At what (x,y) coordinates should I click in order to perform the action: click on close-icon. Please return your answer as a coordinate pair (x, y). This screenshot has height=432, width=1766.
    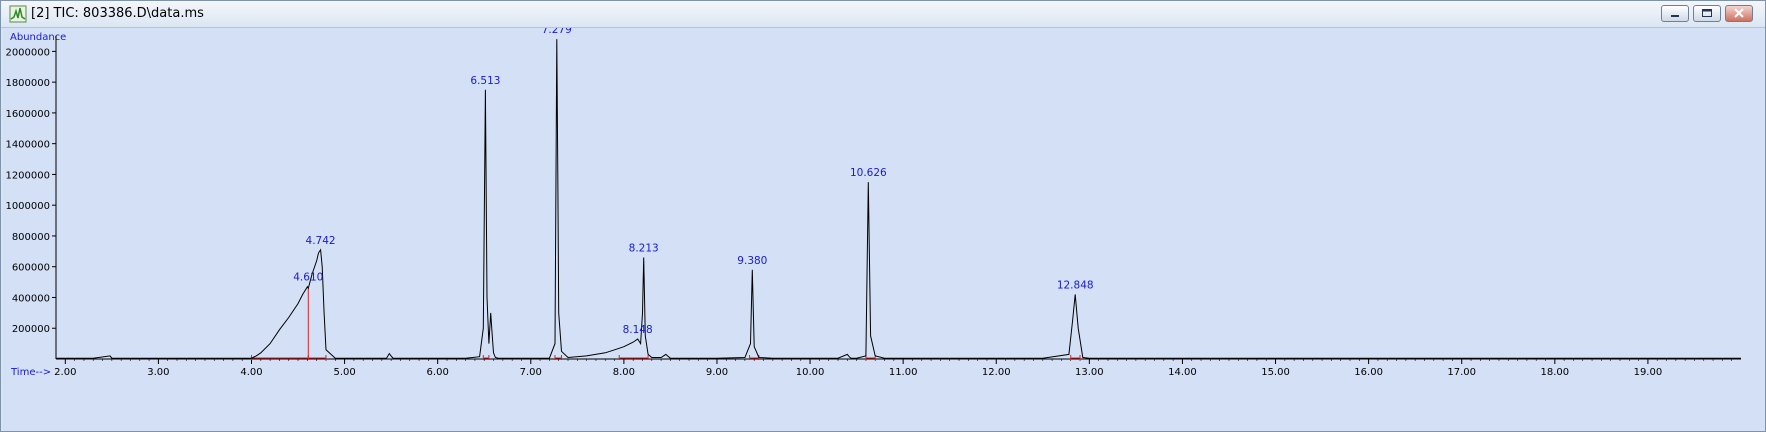
    Looking at the image, I should click on (1739, 13).